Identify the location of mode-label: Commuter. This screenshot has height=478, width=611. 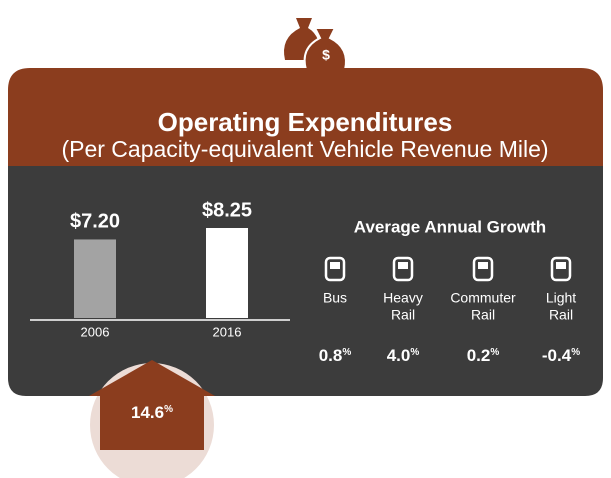
(483, 298).